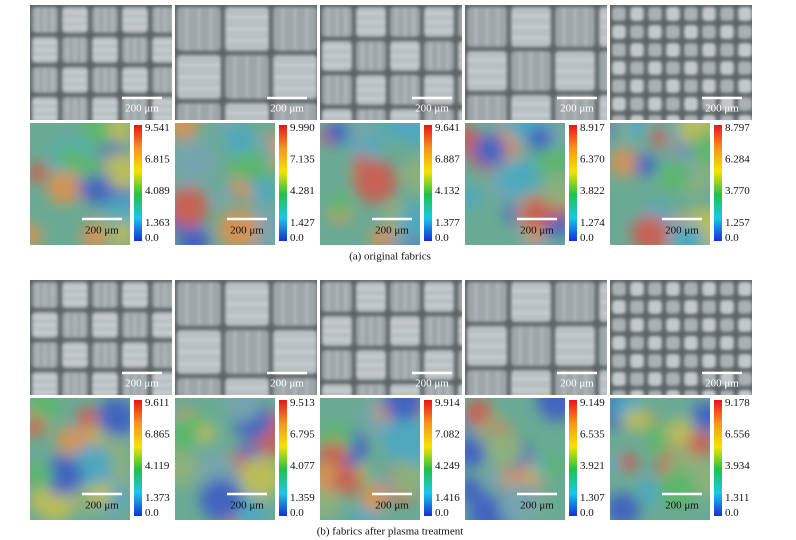 This screenshot has height=540, width=796. Describe the element at coordinates (390, 532) in the screenshot. I see `caption: (b) fabrics after plasma treatment` at that location.